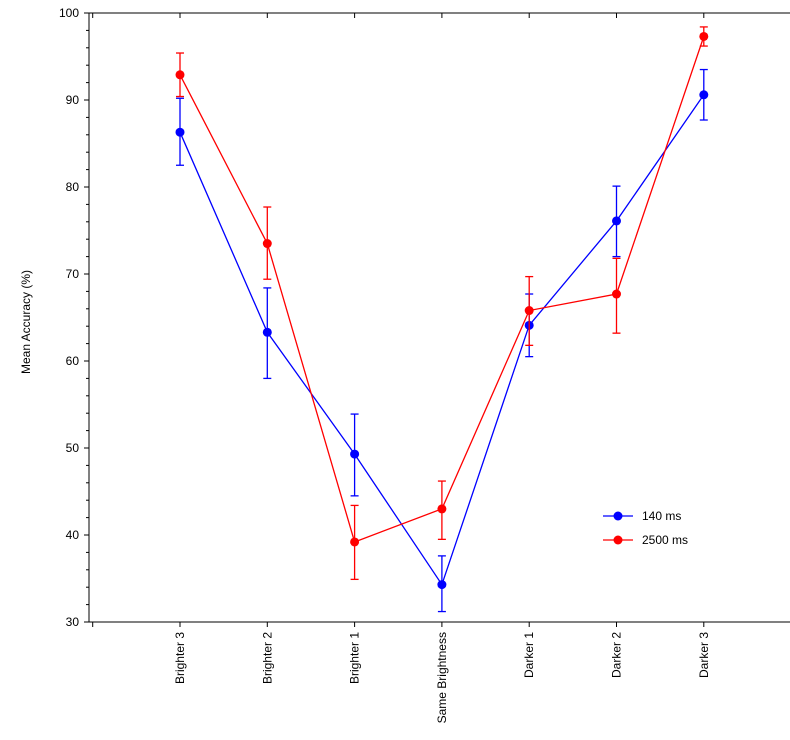 The image size is (790, 740). I want to click on x-tick-label: Darker 3, so click(704, 655).